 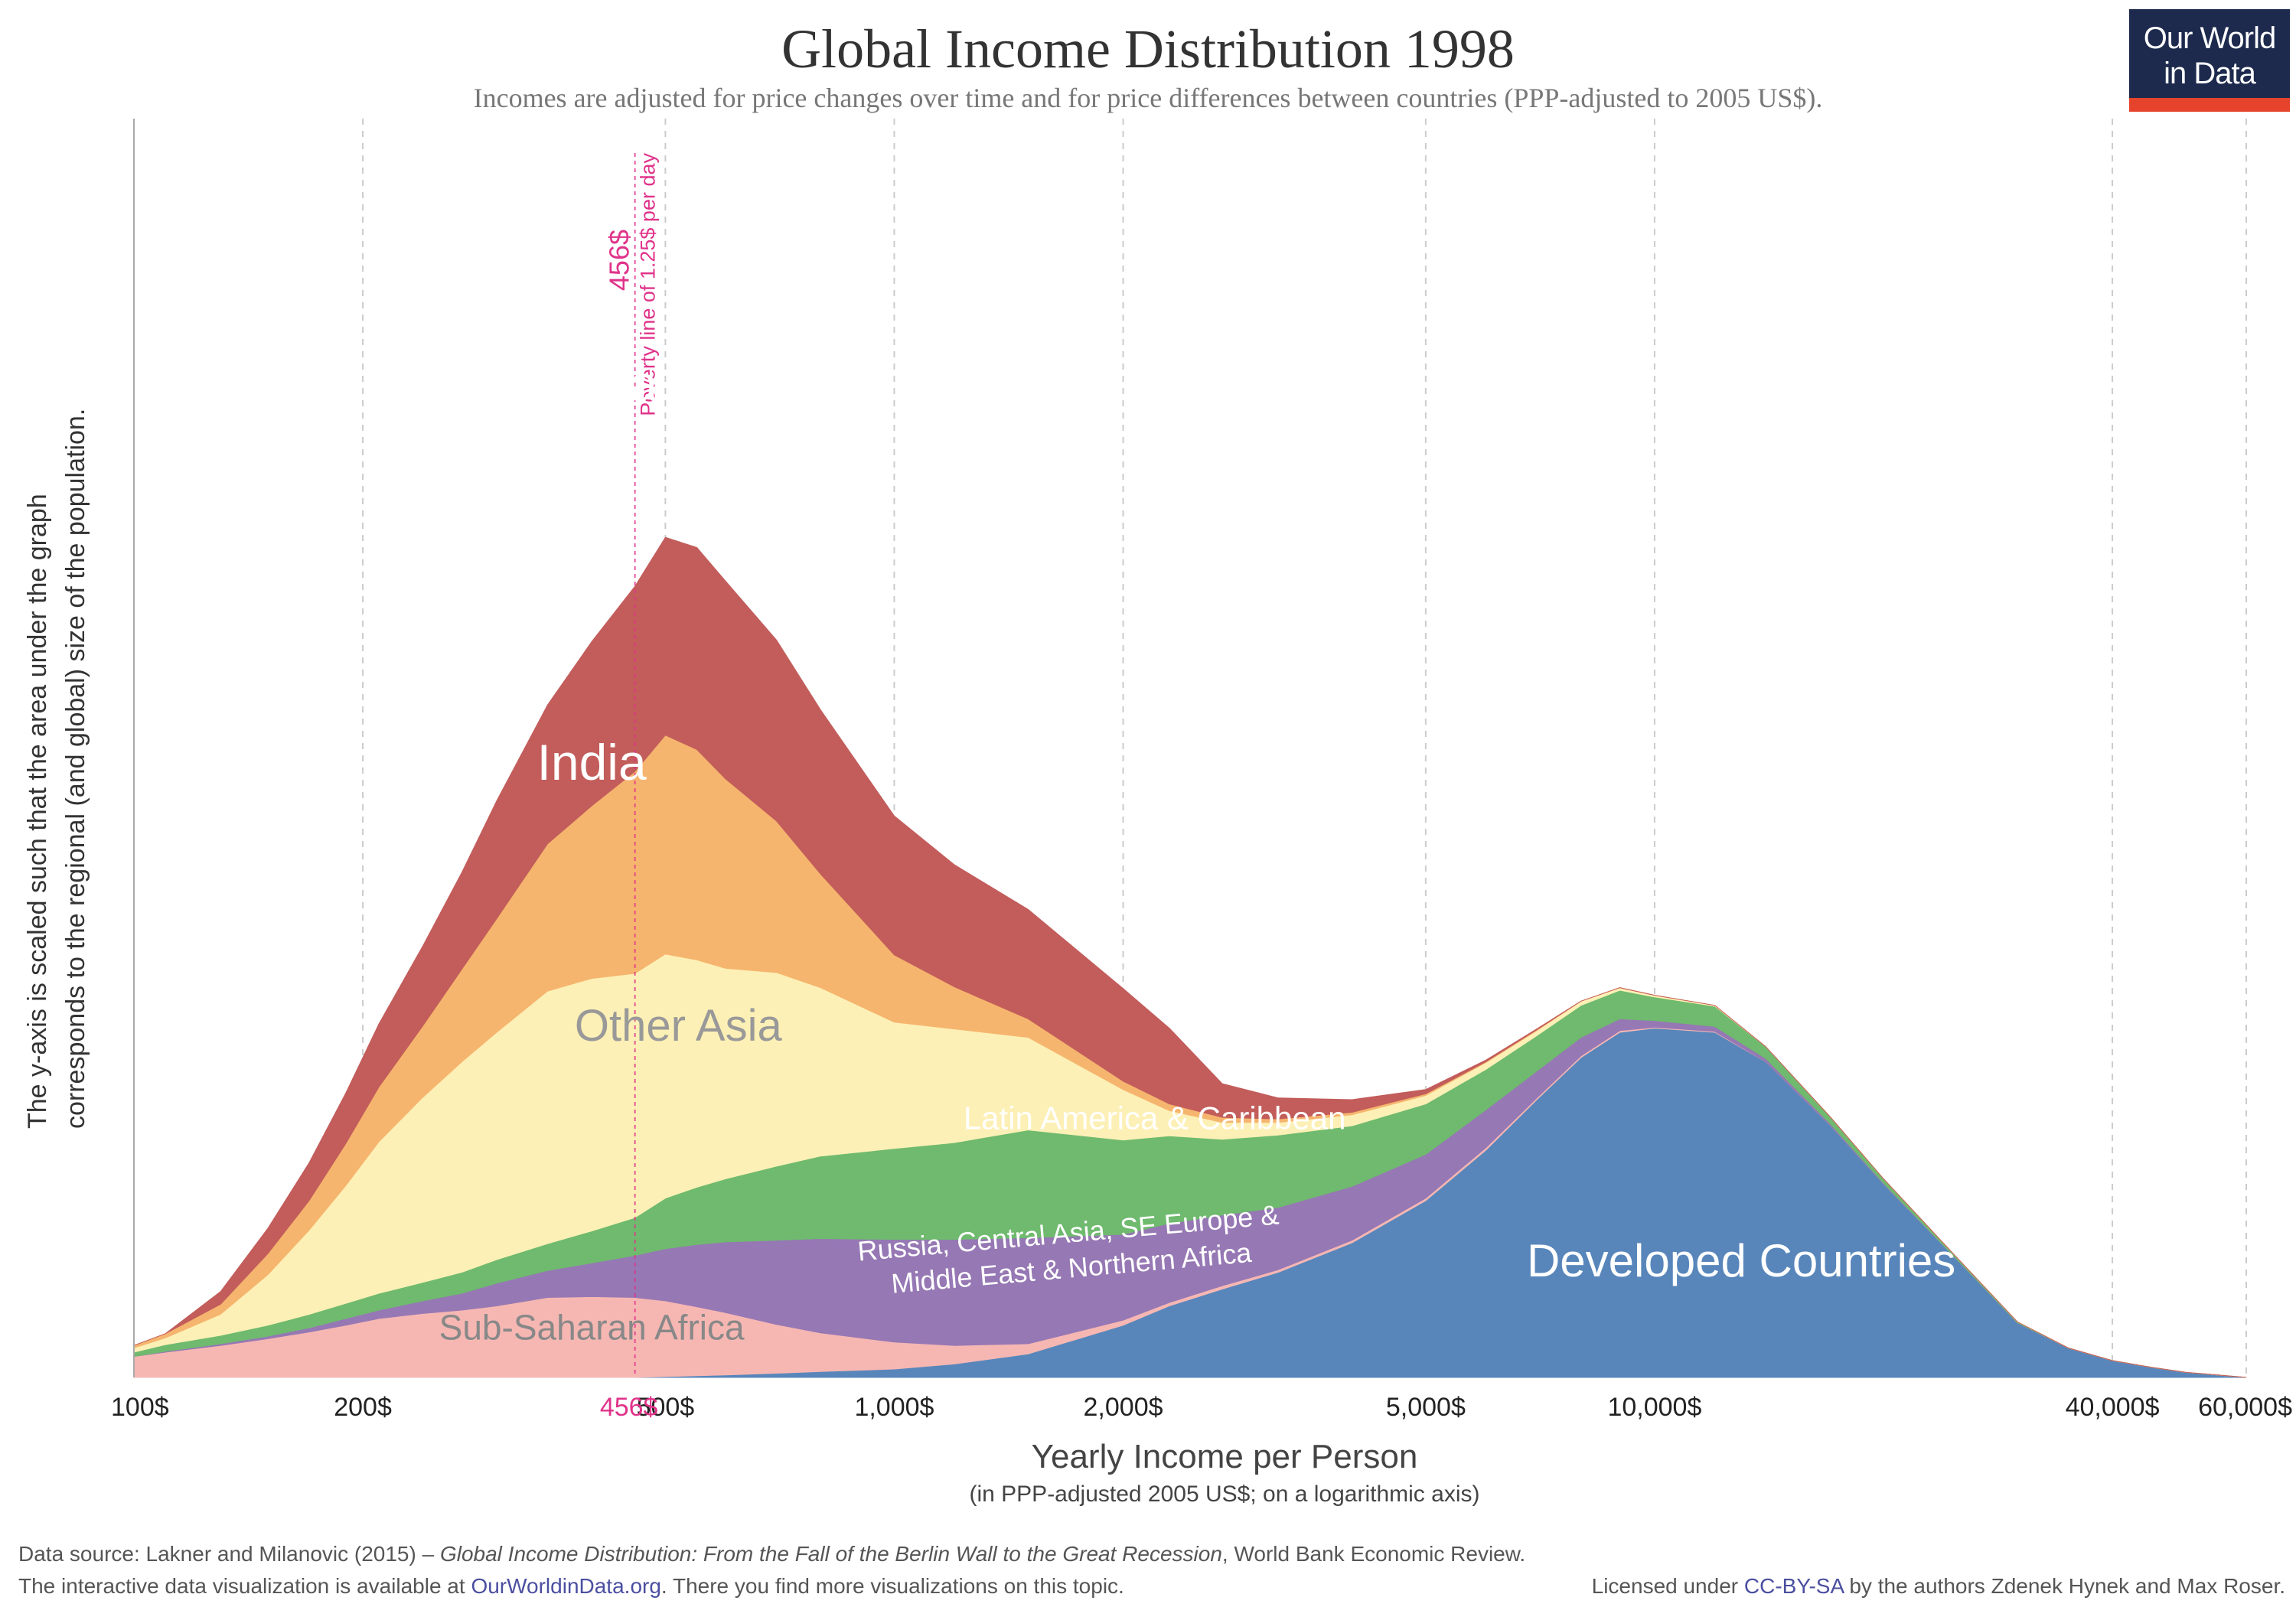 What do you see at coordinates (2113, 1407) in the screenshot?
I see `x-tick-40000: 40,000$` at bounding box center [2113, 1407].